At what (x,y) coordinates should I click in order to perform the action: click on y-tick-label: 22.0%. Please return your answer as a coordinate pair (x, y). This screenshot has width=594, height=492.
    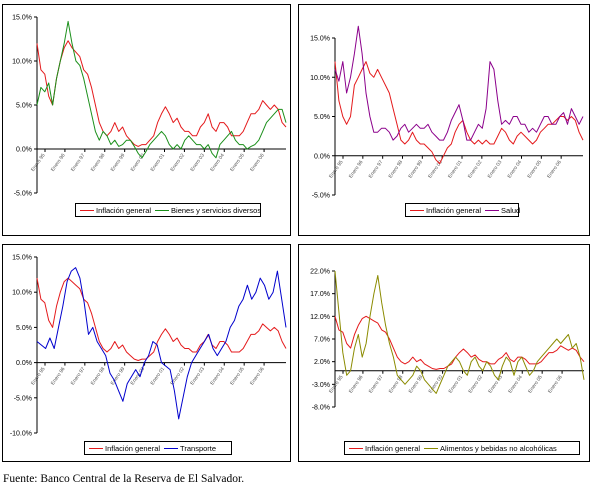
    Looking at the image, I should click on (320, 272).